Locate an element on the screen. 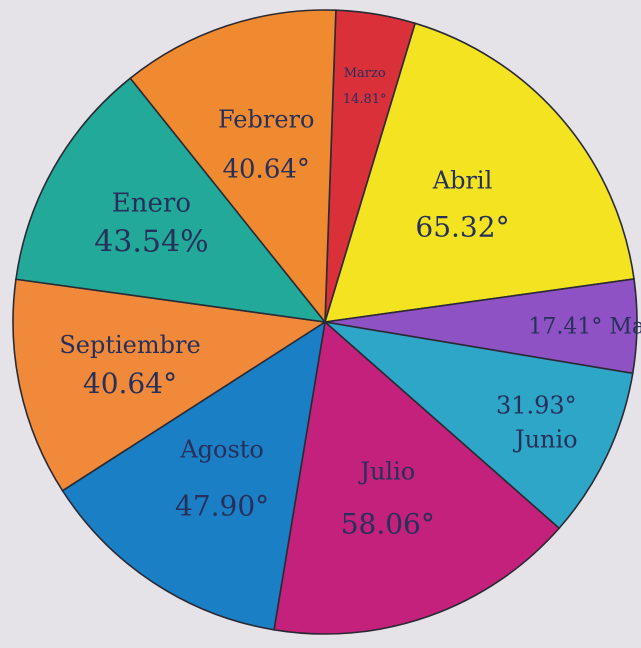  slice-label-marzo: Marzo is located at coordinates (365, 73).